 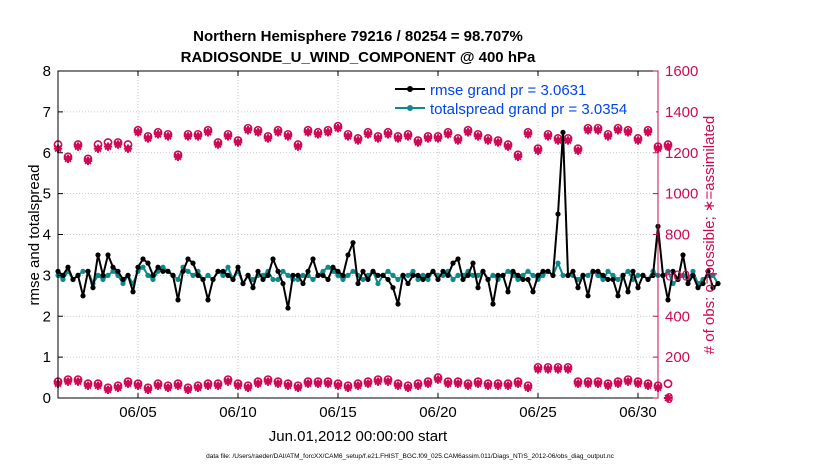 I want to click on x-tick-label: 06/15, so click(x=338, y=412).